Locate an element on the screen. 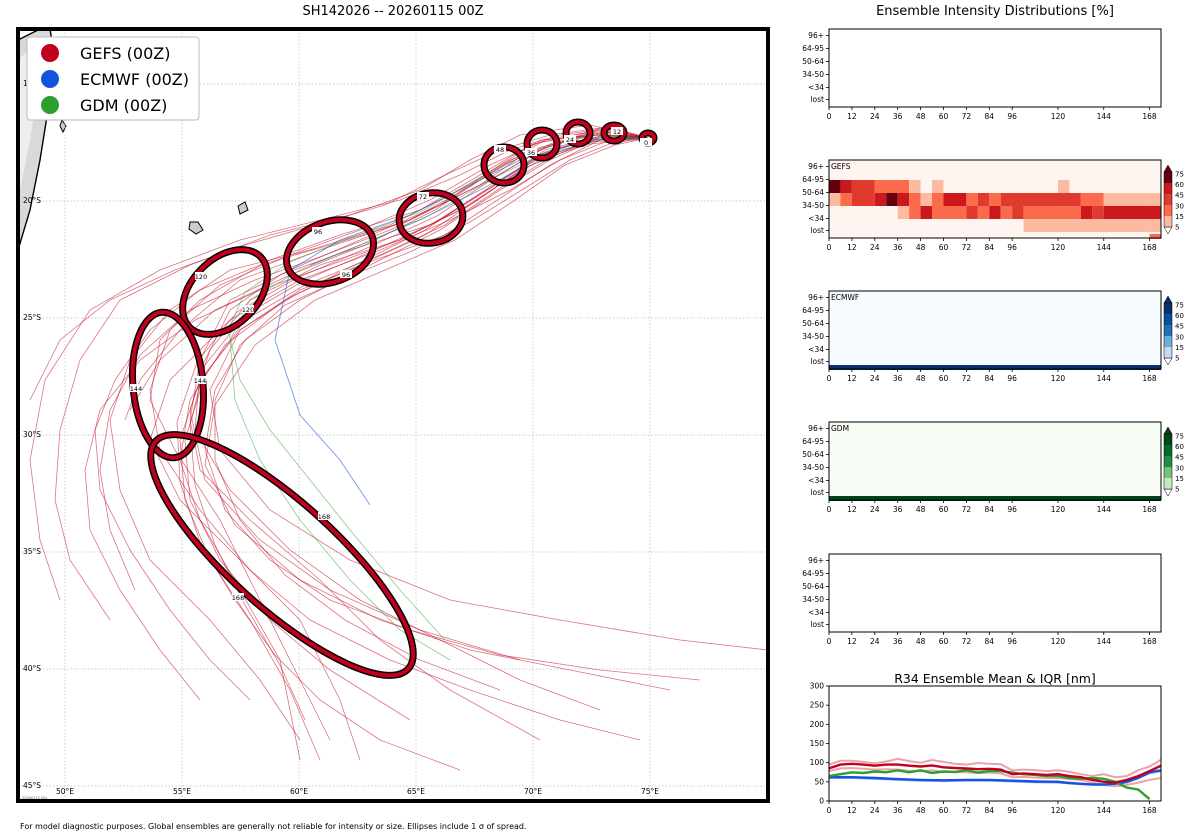 Image resolution: width=1200 pixels, height=840 pixels. ellipse-hour-label: 168 is located at coordinates (238, 597).